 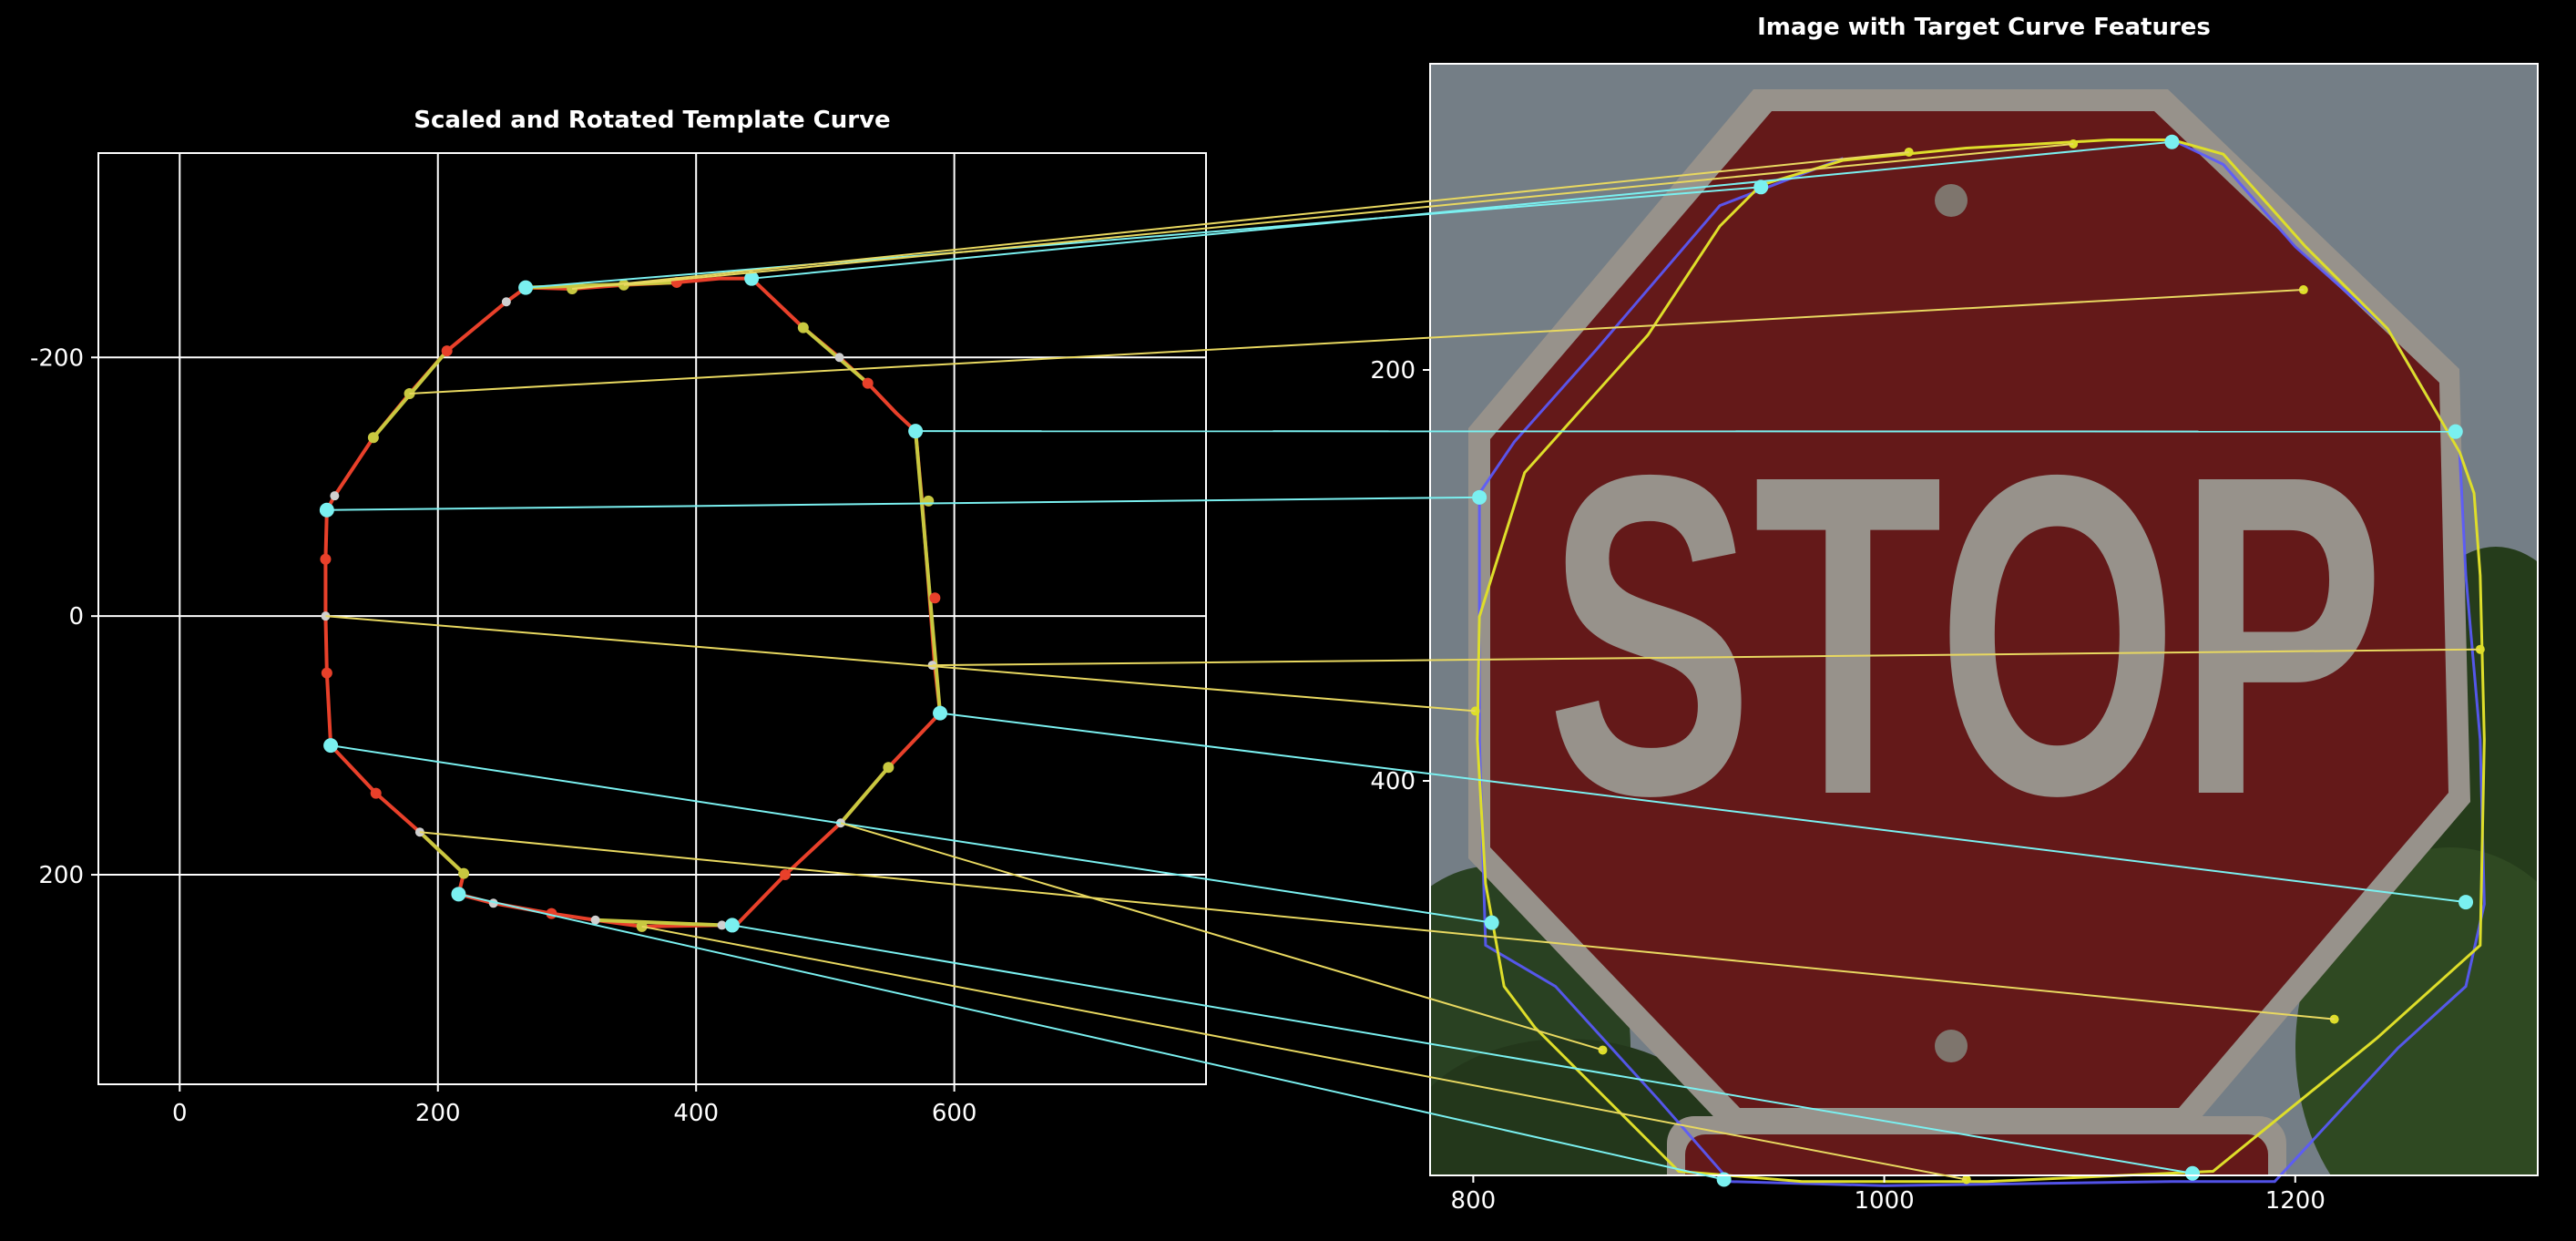 I want to click on lower-sign, so click(x=1976, y=1154).